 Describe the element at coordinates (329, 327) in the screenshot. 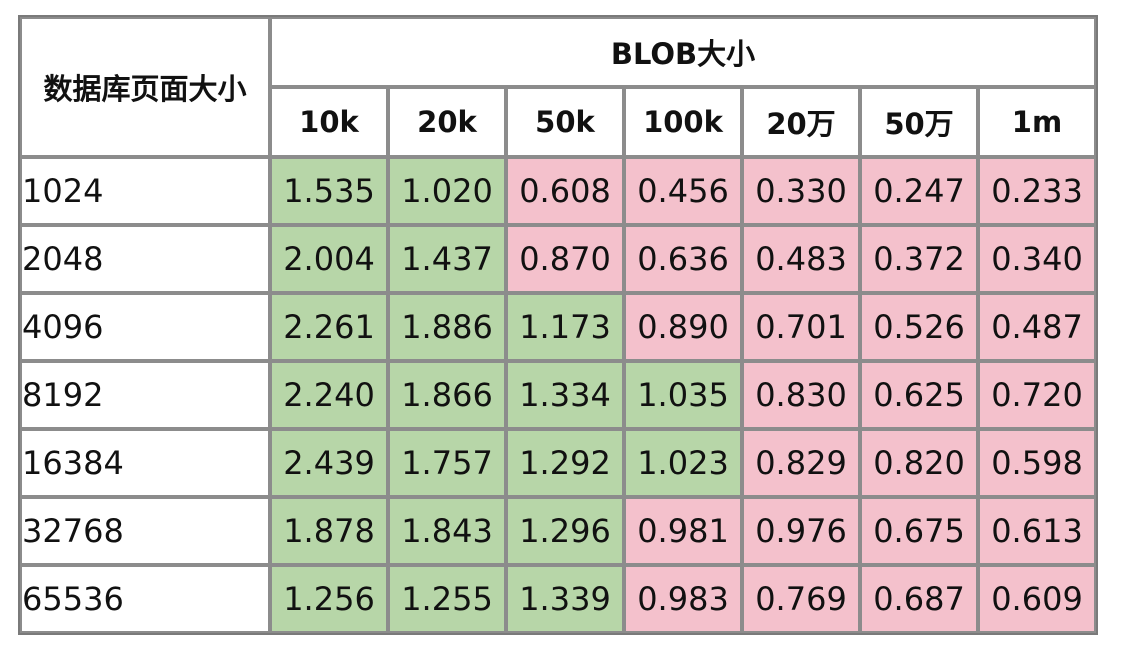

I see `table-cell: 2.261` at that location.